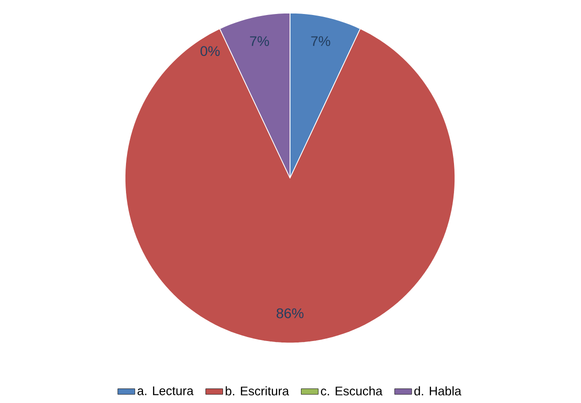 The width and height of the screenshot is (581, 403). What do you see at coordinates (438, 391) in the screenshot?
I see `legend-label: d. Habla` at bounding box center [438, 391].